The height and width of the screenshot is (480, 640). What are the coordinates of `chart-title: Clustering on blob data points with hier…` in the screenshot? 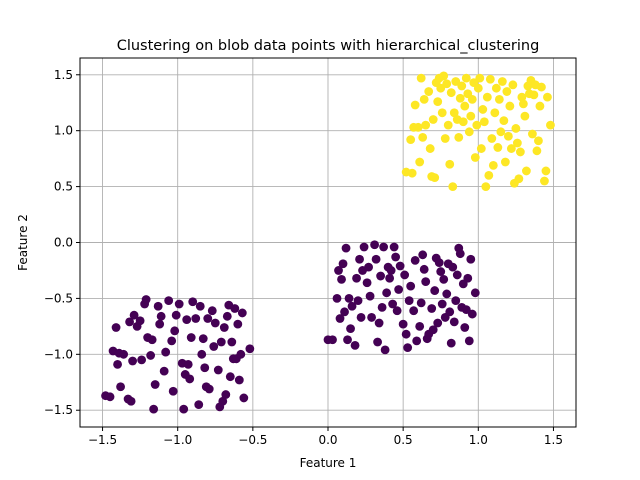 It's located at (328, 46).